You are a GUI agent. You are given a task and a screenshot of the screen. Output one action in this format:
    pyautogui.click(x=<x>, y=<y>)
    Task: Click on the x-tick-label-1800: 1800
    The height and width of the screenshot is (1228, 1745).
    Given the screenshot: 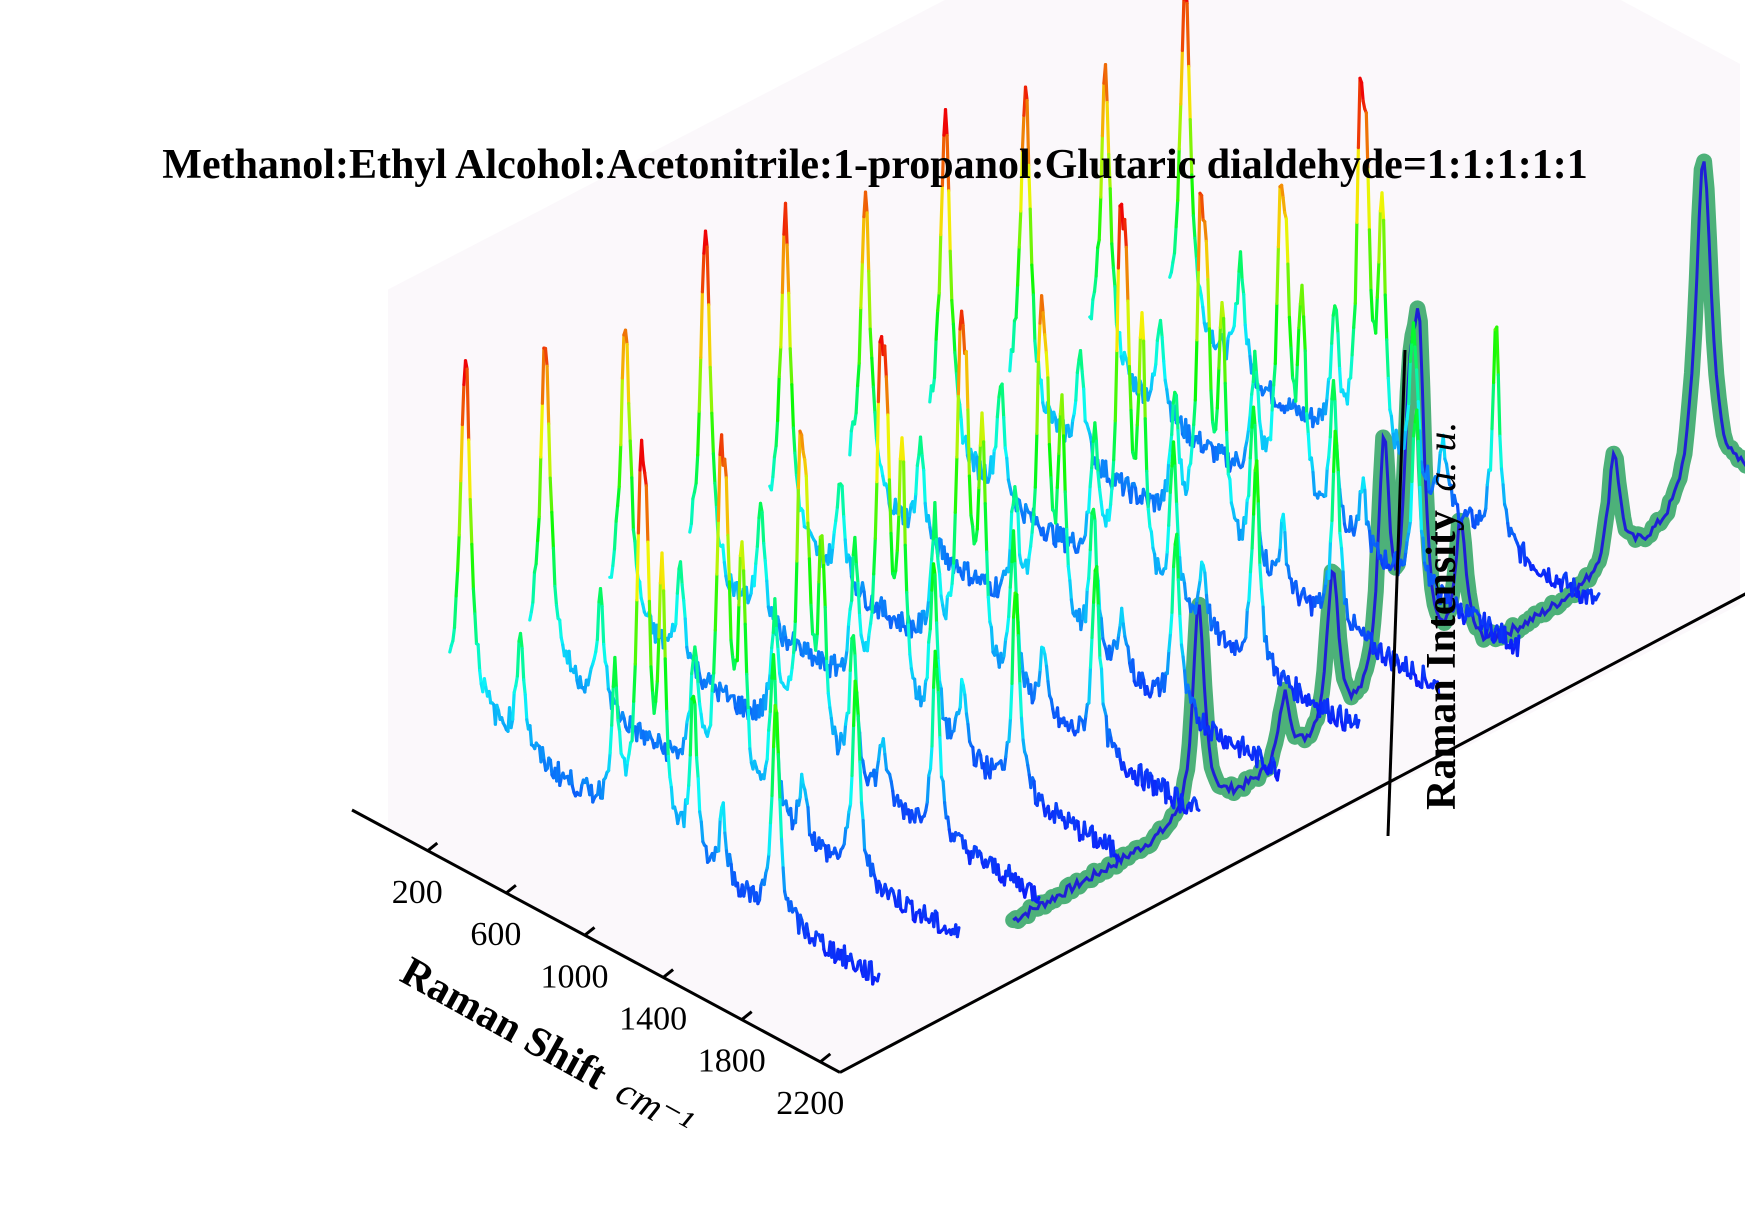 What is the action you would take?
    pyautogui.click(x=732, y=1061)
    